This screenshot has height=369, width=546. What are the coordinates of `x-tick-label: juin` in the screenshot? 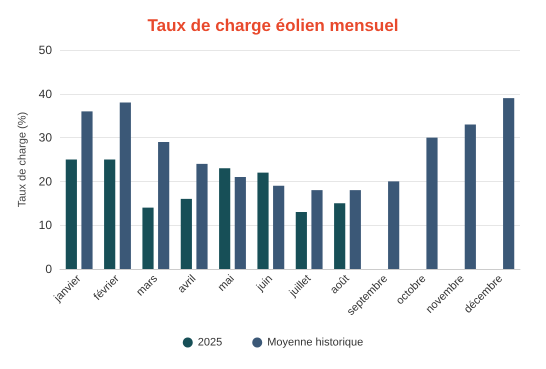 It's located at (265, 283).